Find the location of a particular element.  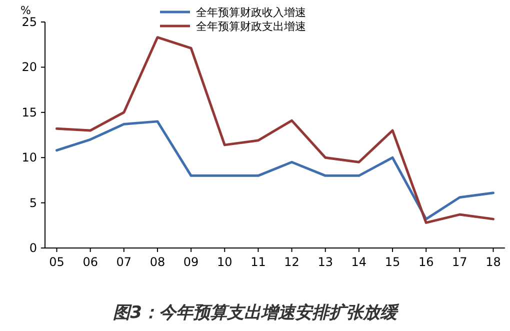

legend-label: 全年预算财政支出增速 is located at coordinates (251, 26).